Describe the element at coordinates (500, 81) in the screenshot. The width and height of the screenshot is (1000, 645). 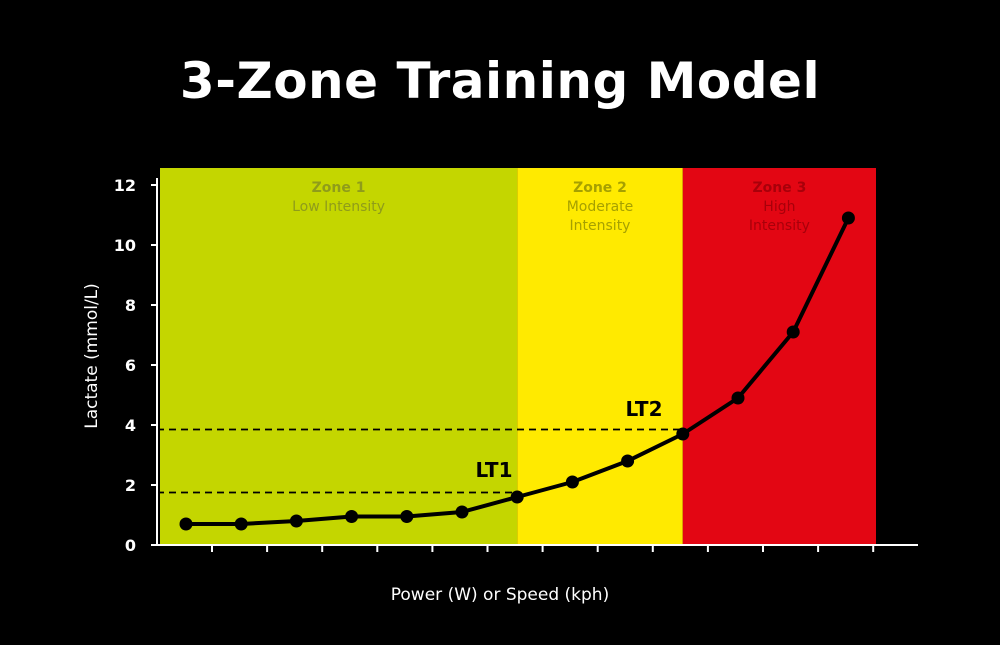
I see `chart-title: 3-Zone Training Model` at that location.